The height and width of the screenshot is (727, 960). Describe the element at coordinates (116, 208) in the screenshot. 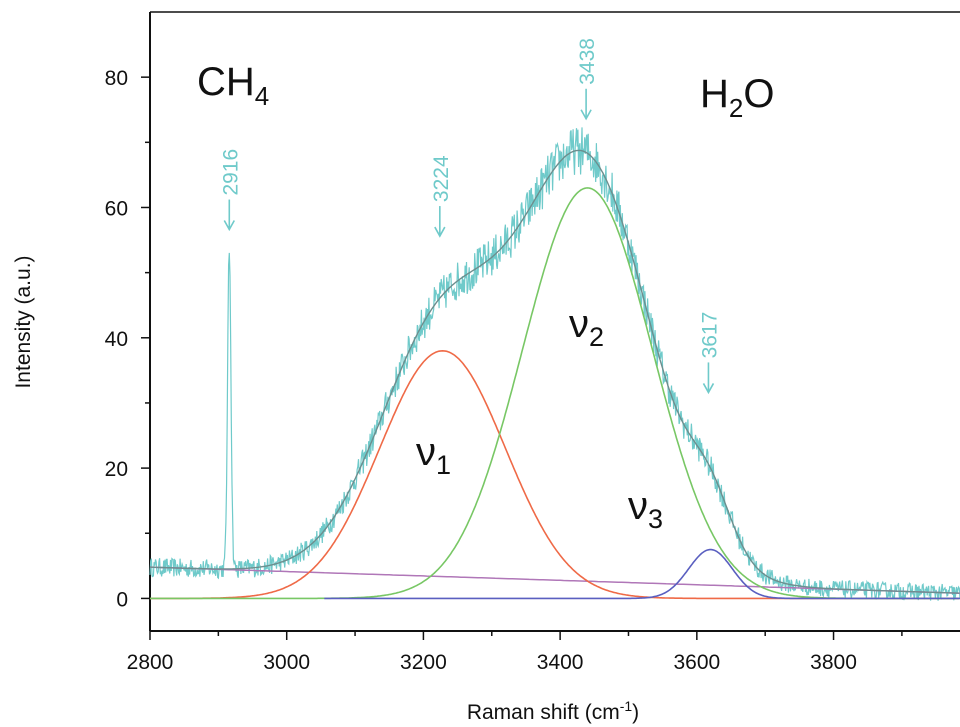

I see `y-tick-label: 60` at that location.